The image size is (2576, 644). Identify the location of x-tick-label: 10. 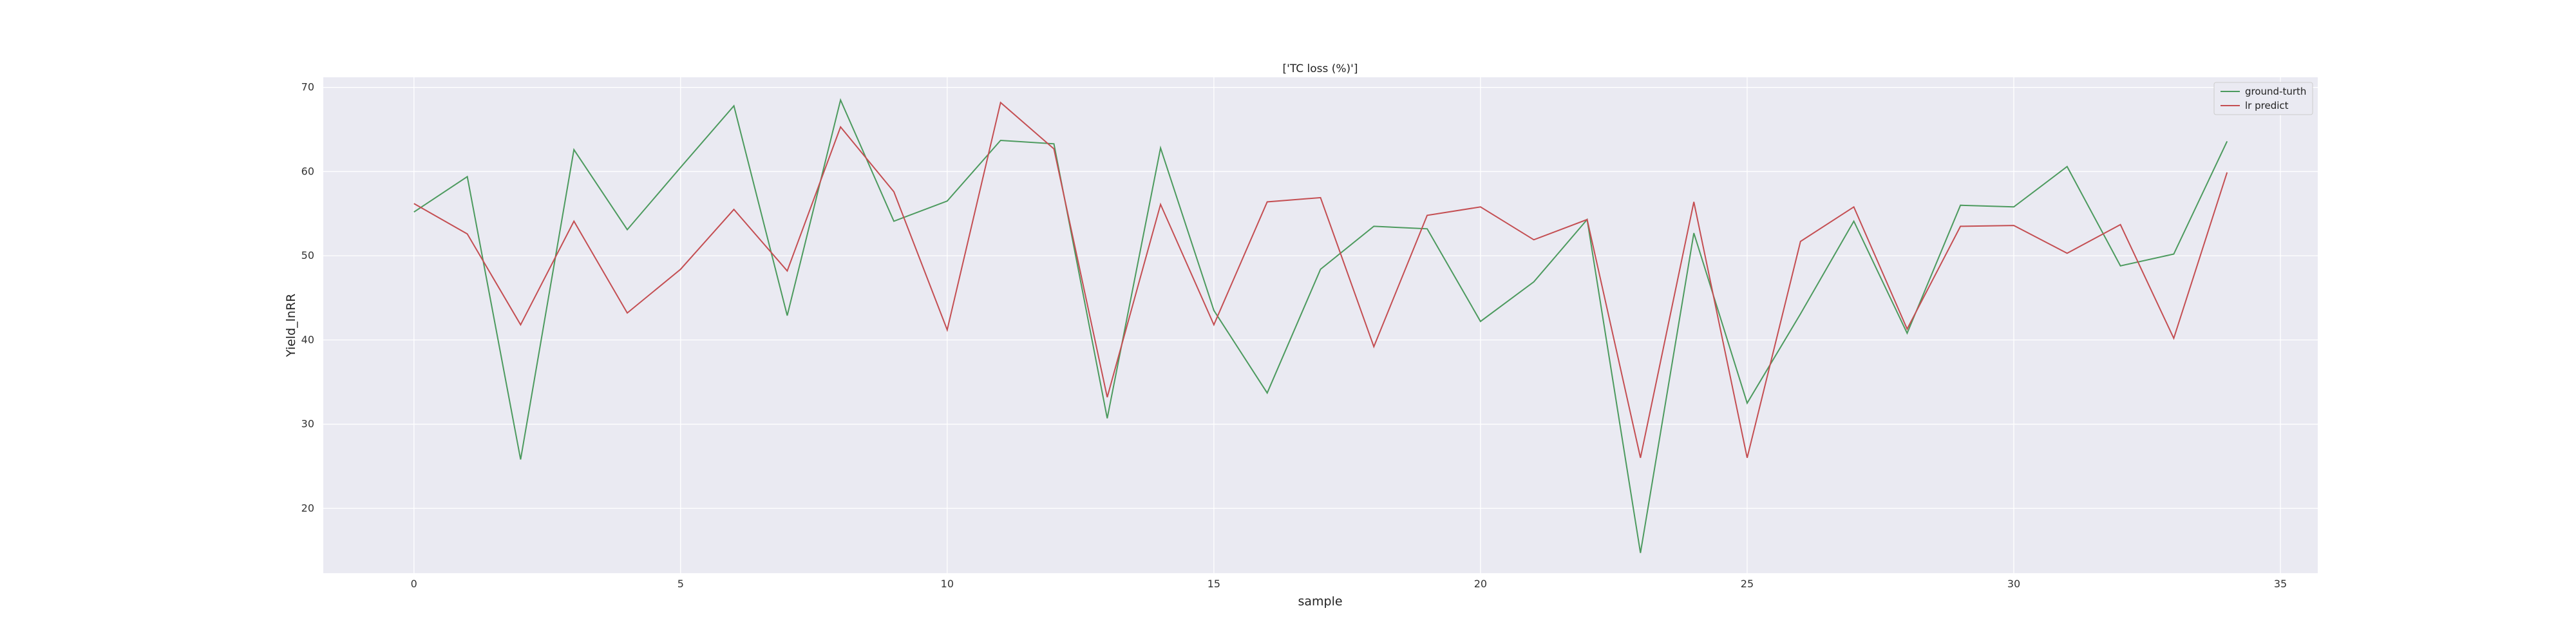
(947, 584).